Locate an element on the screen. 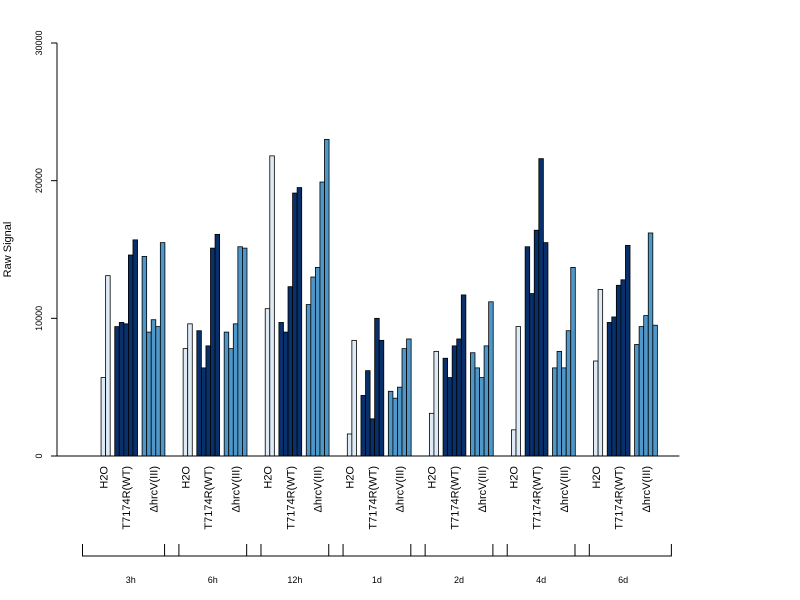 The width and height of the screenshot is (800, 600). y-axis: 0 10000 20000 30000 is located at coordinates (46, 244).